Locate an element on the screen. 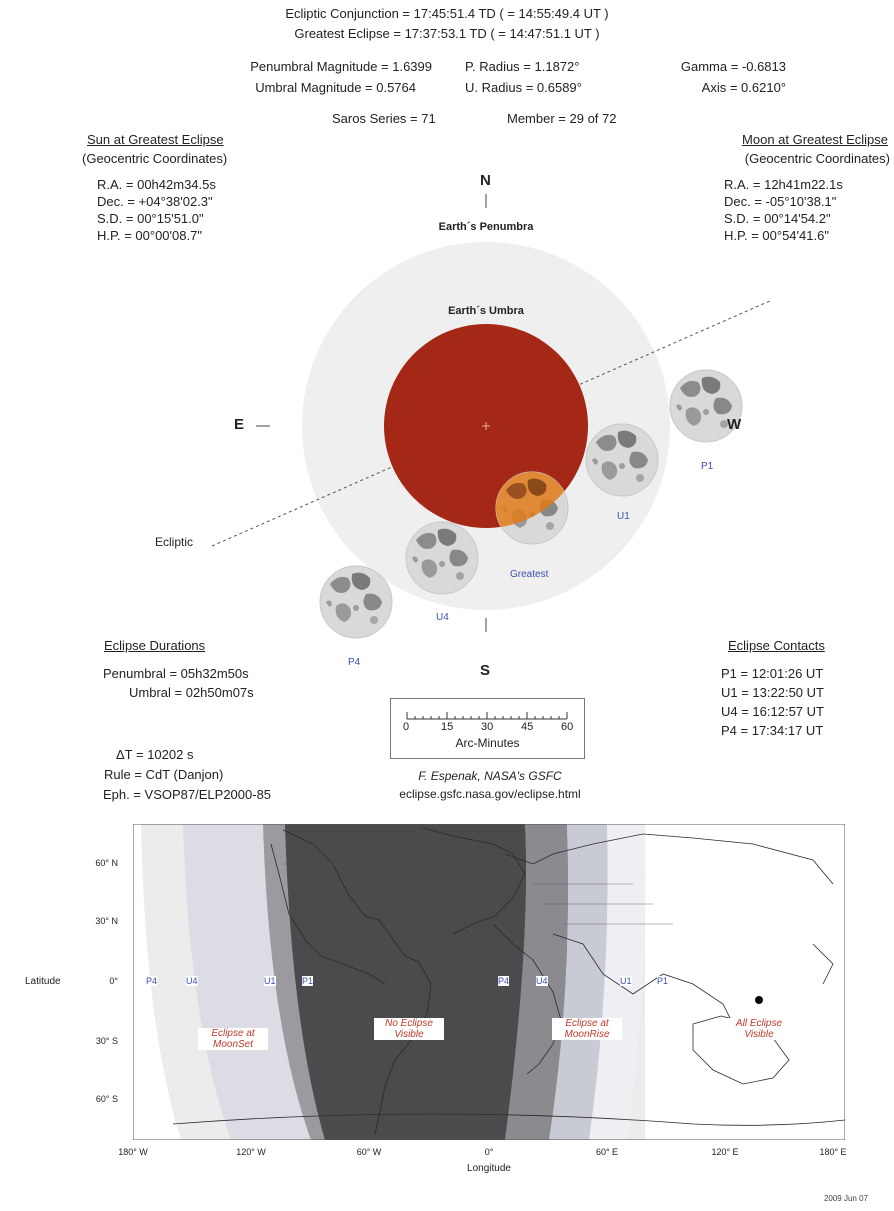 The height and width of the screenshot is (1211, 894). credit-url: eclipse.gsfc.nasa.gov/eclipse.html is located at coordinates (490, 794).